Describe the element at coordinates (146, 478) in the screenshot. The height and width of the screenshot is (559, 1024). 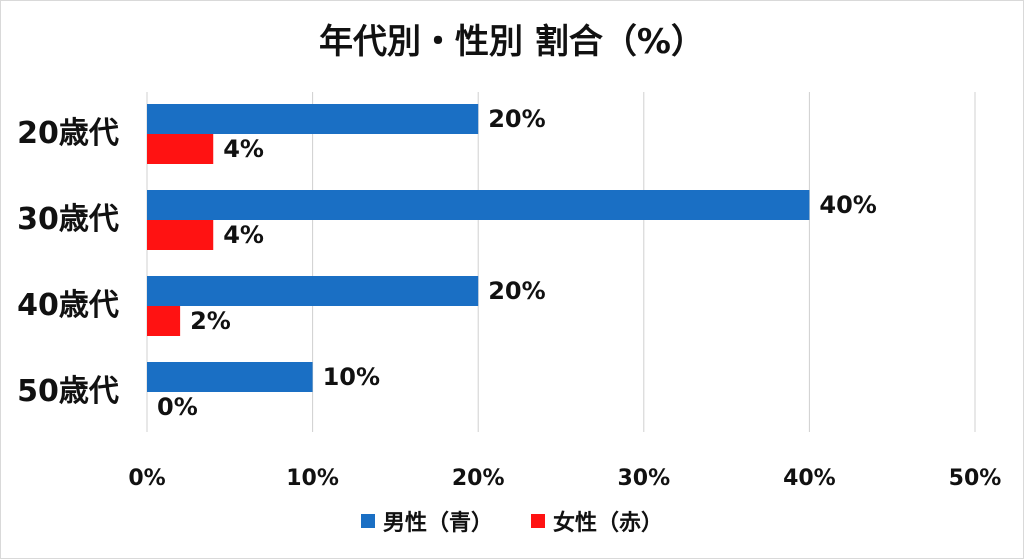
I see `x-tick-label: 0%` at that location.